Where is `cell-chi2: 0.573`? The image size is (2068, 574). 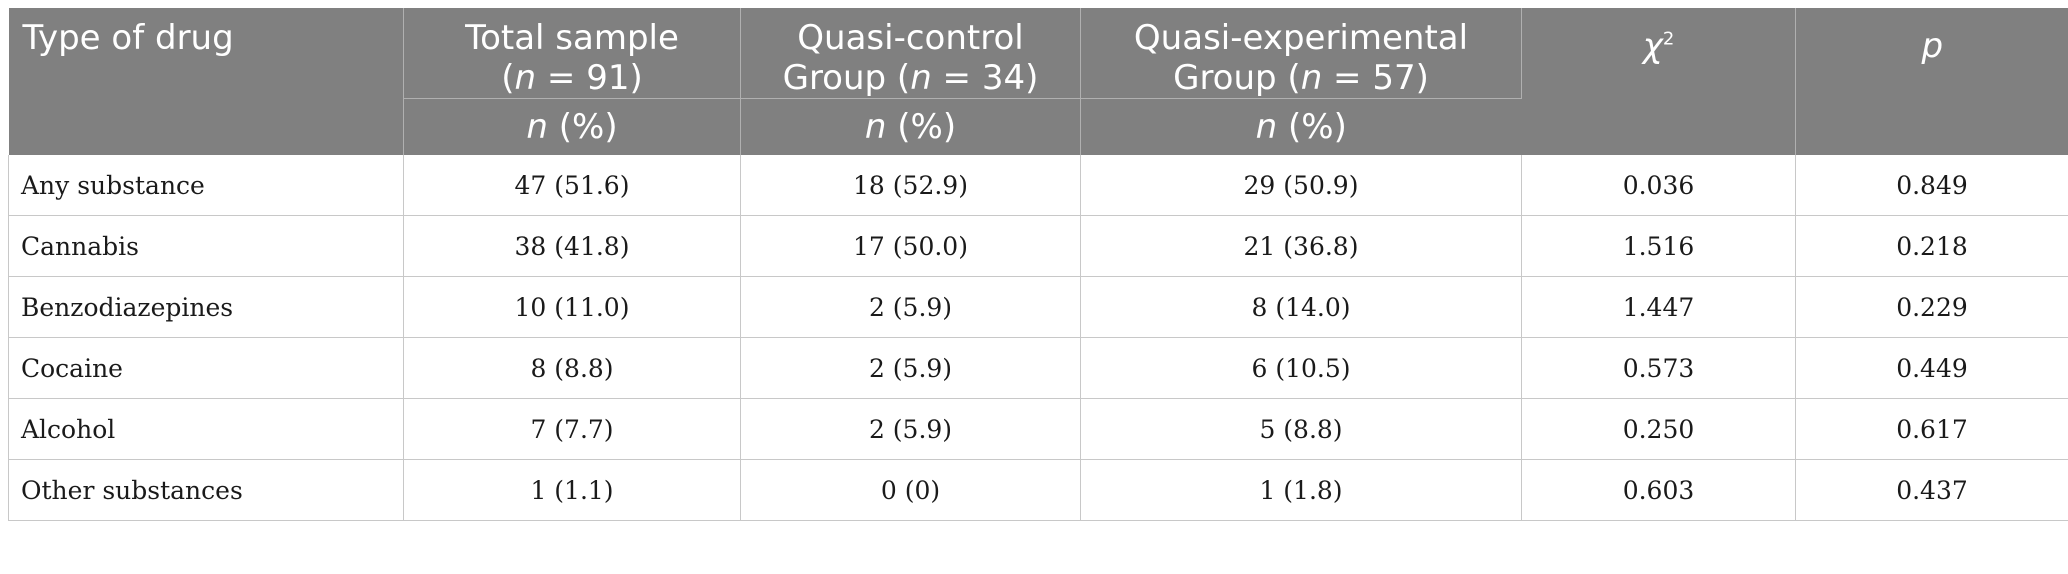 cell-chi2: 0.573 is located at coordinates (1658, 368).